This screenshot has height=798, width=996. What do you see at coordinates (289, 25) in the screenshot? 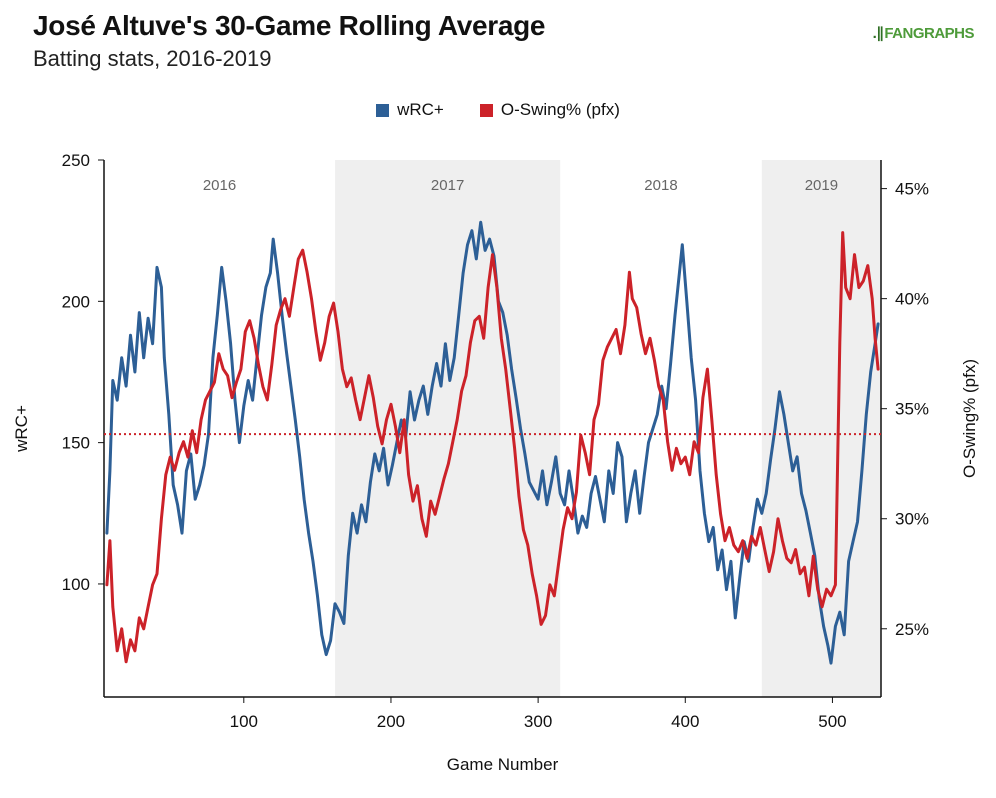
I see `chart-title: José Altuve's 30-Game Rolling Average` at bounding box center [289, 25].